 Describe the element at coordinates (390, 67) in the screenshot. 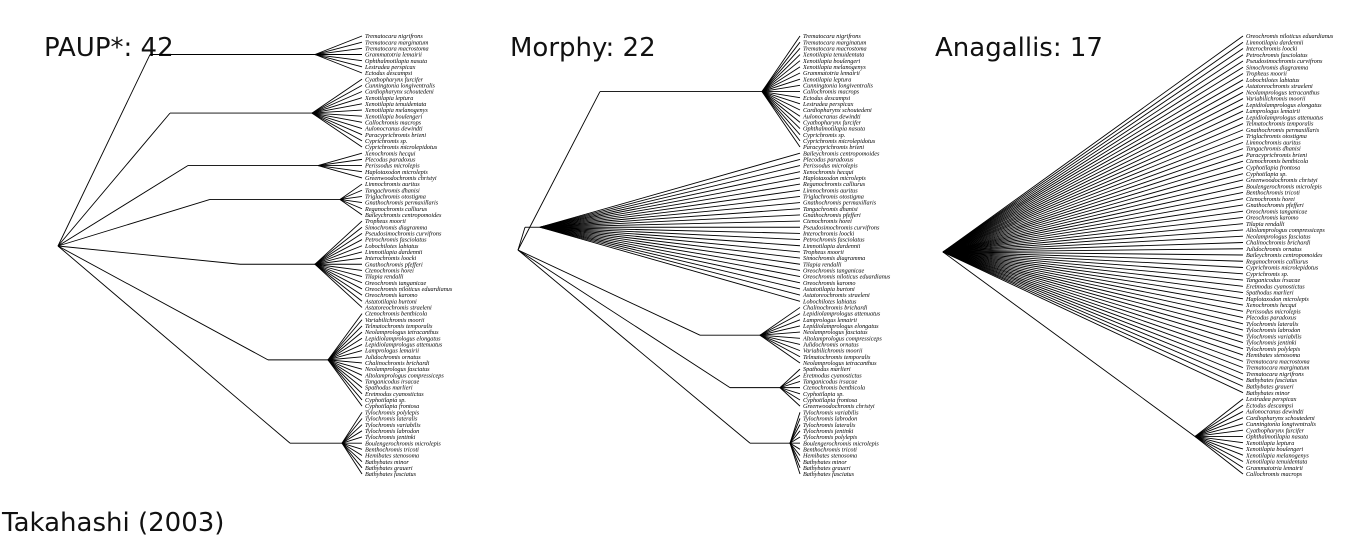

I see `taxon-label: Lestradea perspicax` at that location.